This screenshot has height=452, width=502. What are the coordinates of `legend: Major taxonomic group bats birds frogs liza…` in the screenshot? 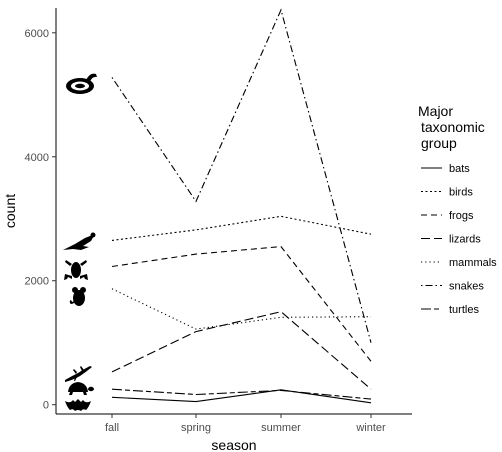 It's located at (457, 209).